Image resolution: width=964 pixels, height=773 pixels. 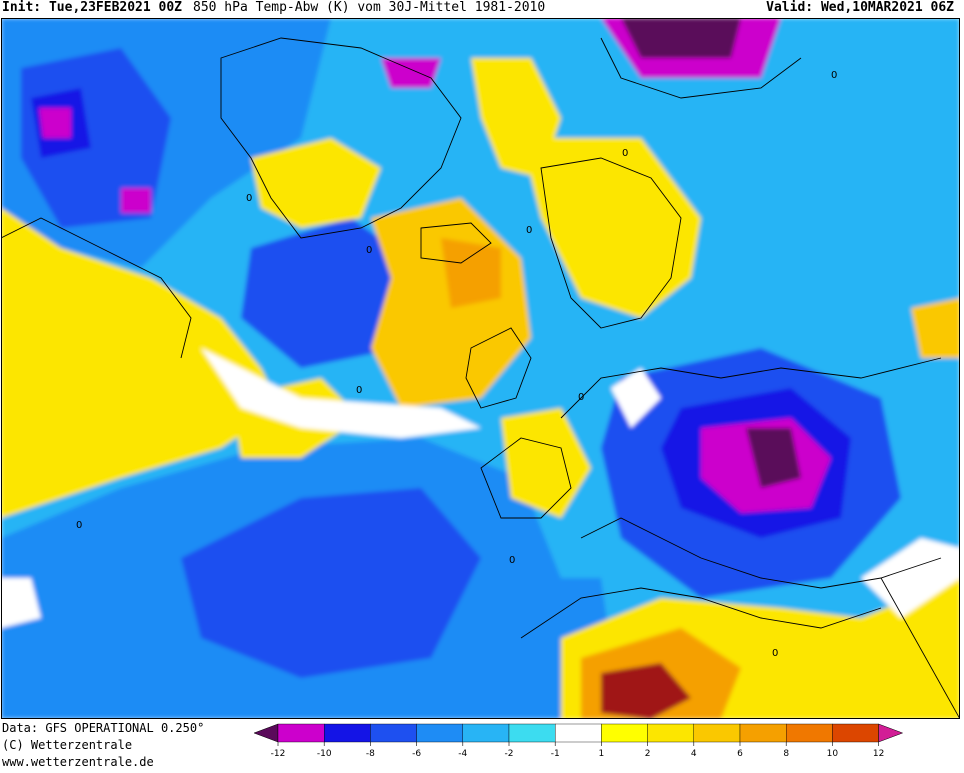 I want to click on field-scandinavia-warm, so click(x=611, y=228).